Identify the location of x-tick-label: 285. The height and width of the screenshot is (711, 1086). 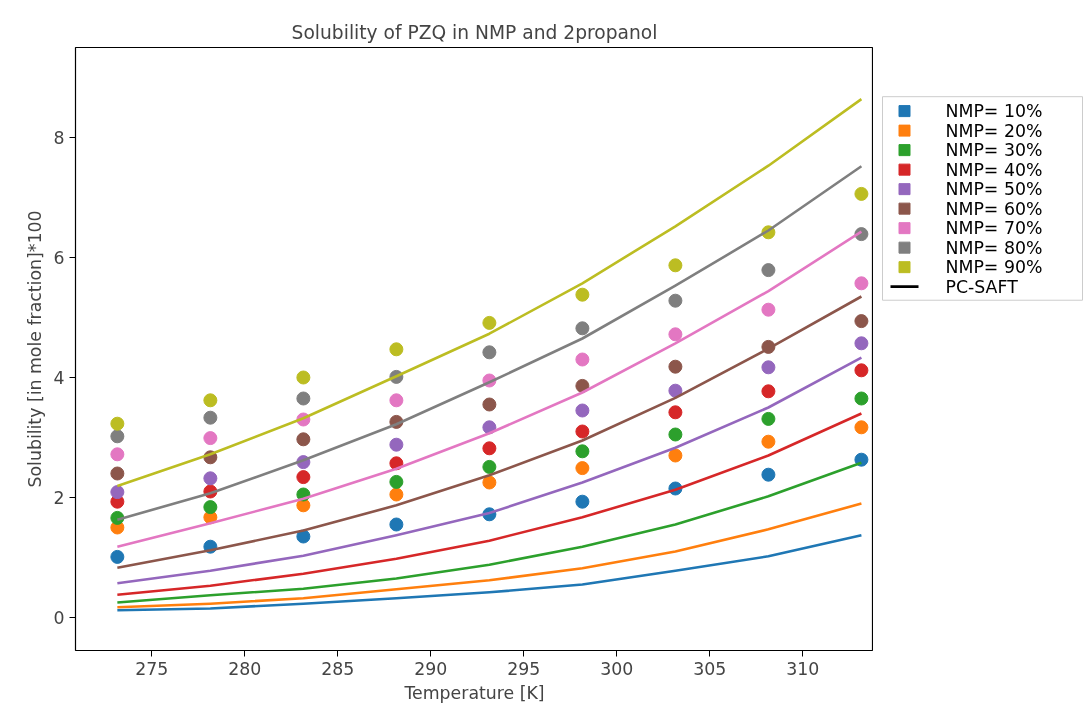
(338, 668).